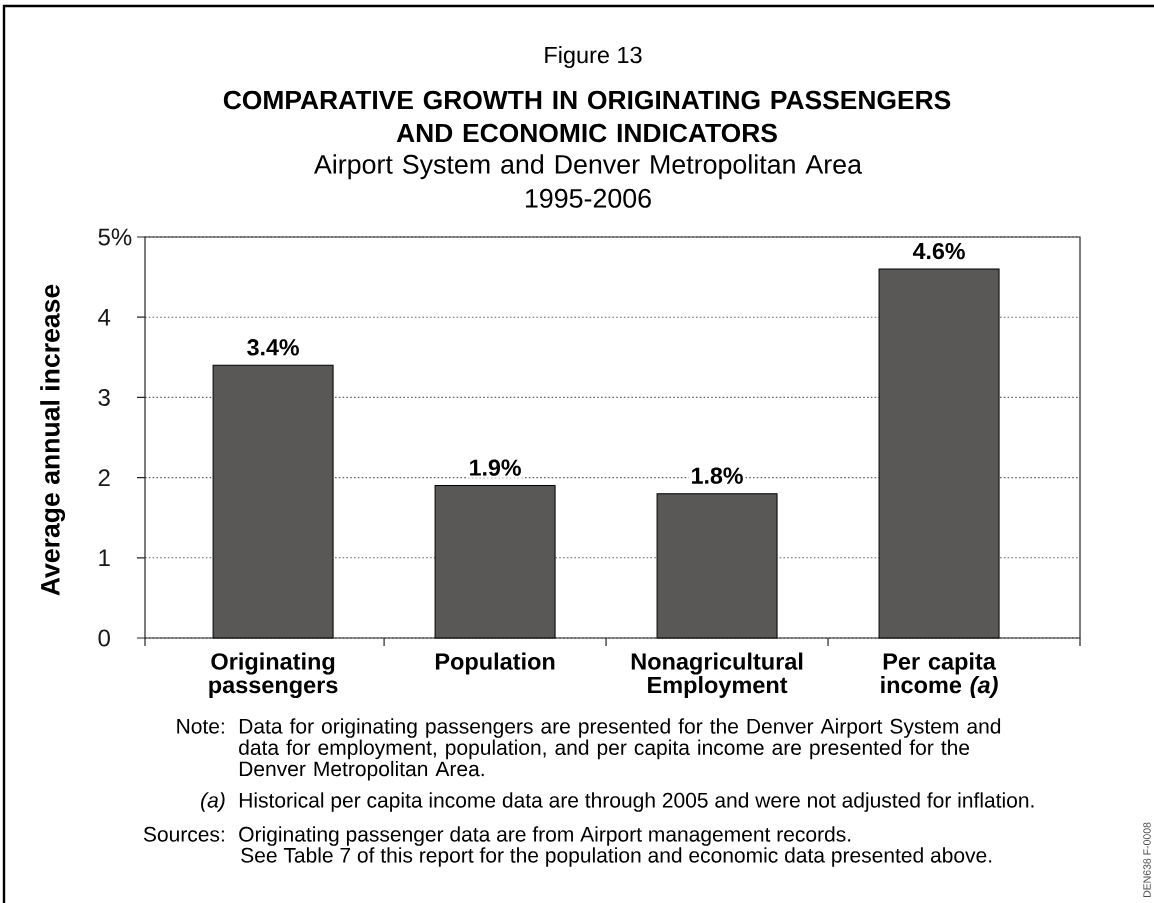  What do you see at coordinates (273, 347) in the screenshot?
I see `data-label: 3.4%` at bounding box center [273, 347].